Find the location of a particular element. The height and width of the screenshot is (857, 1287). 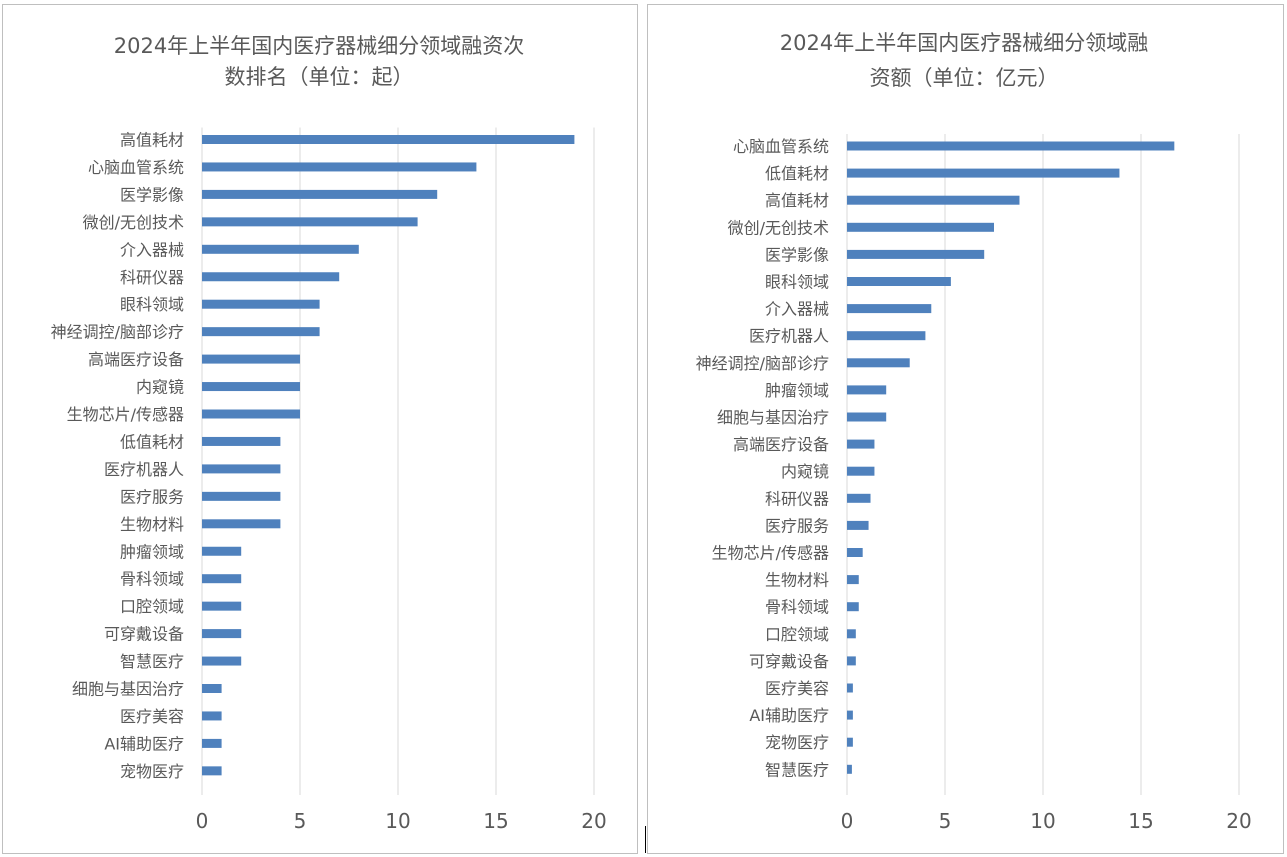

category-label: 医疗机器人 is located at coordinates (144, 469).